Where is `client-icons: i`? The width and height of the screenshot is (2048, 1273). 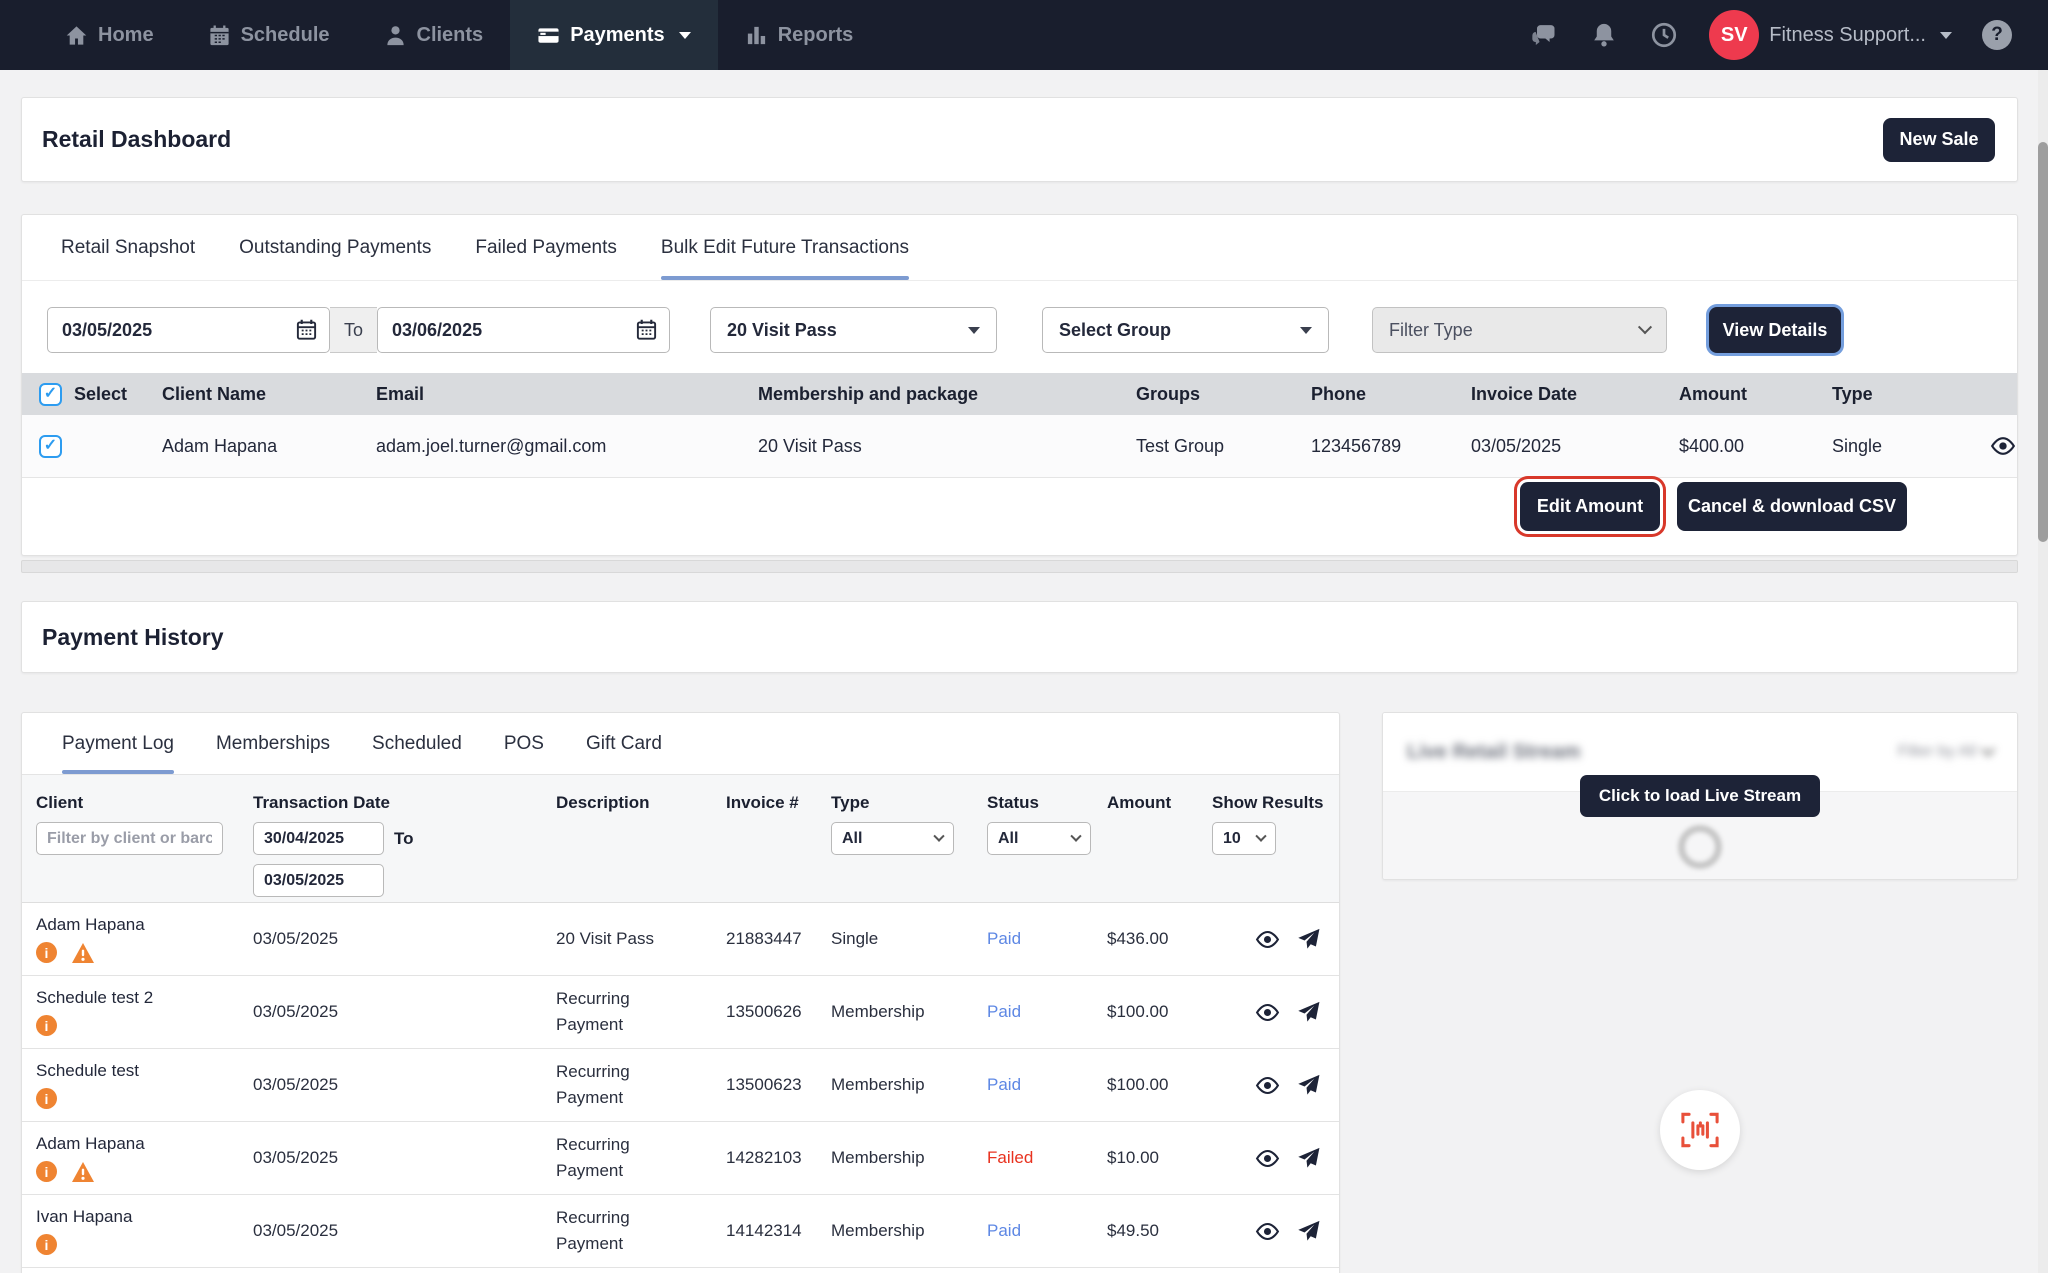
client-icons: i is located at coordinates (144, 1098).